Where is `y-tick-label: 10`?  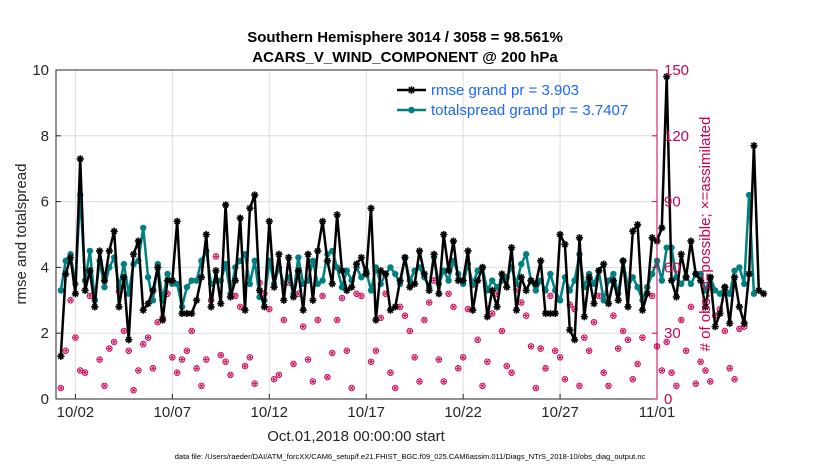 y-tick-label: 10 is located at coordinates (40, 70).